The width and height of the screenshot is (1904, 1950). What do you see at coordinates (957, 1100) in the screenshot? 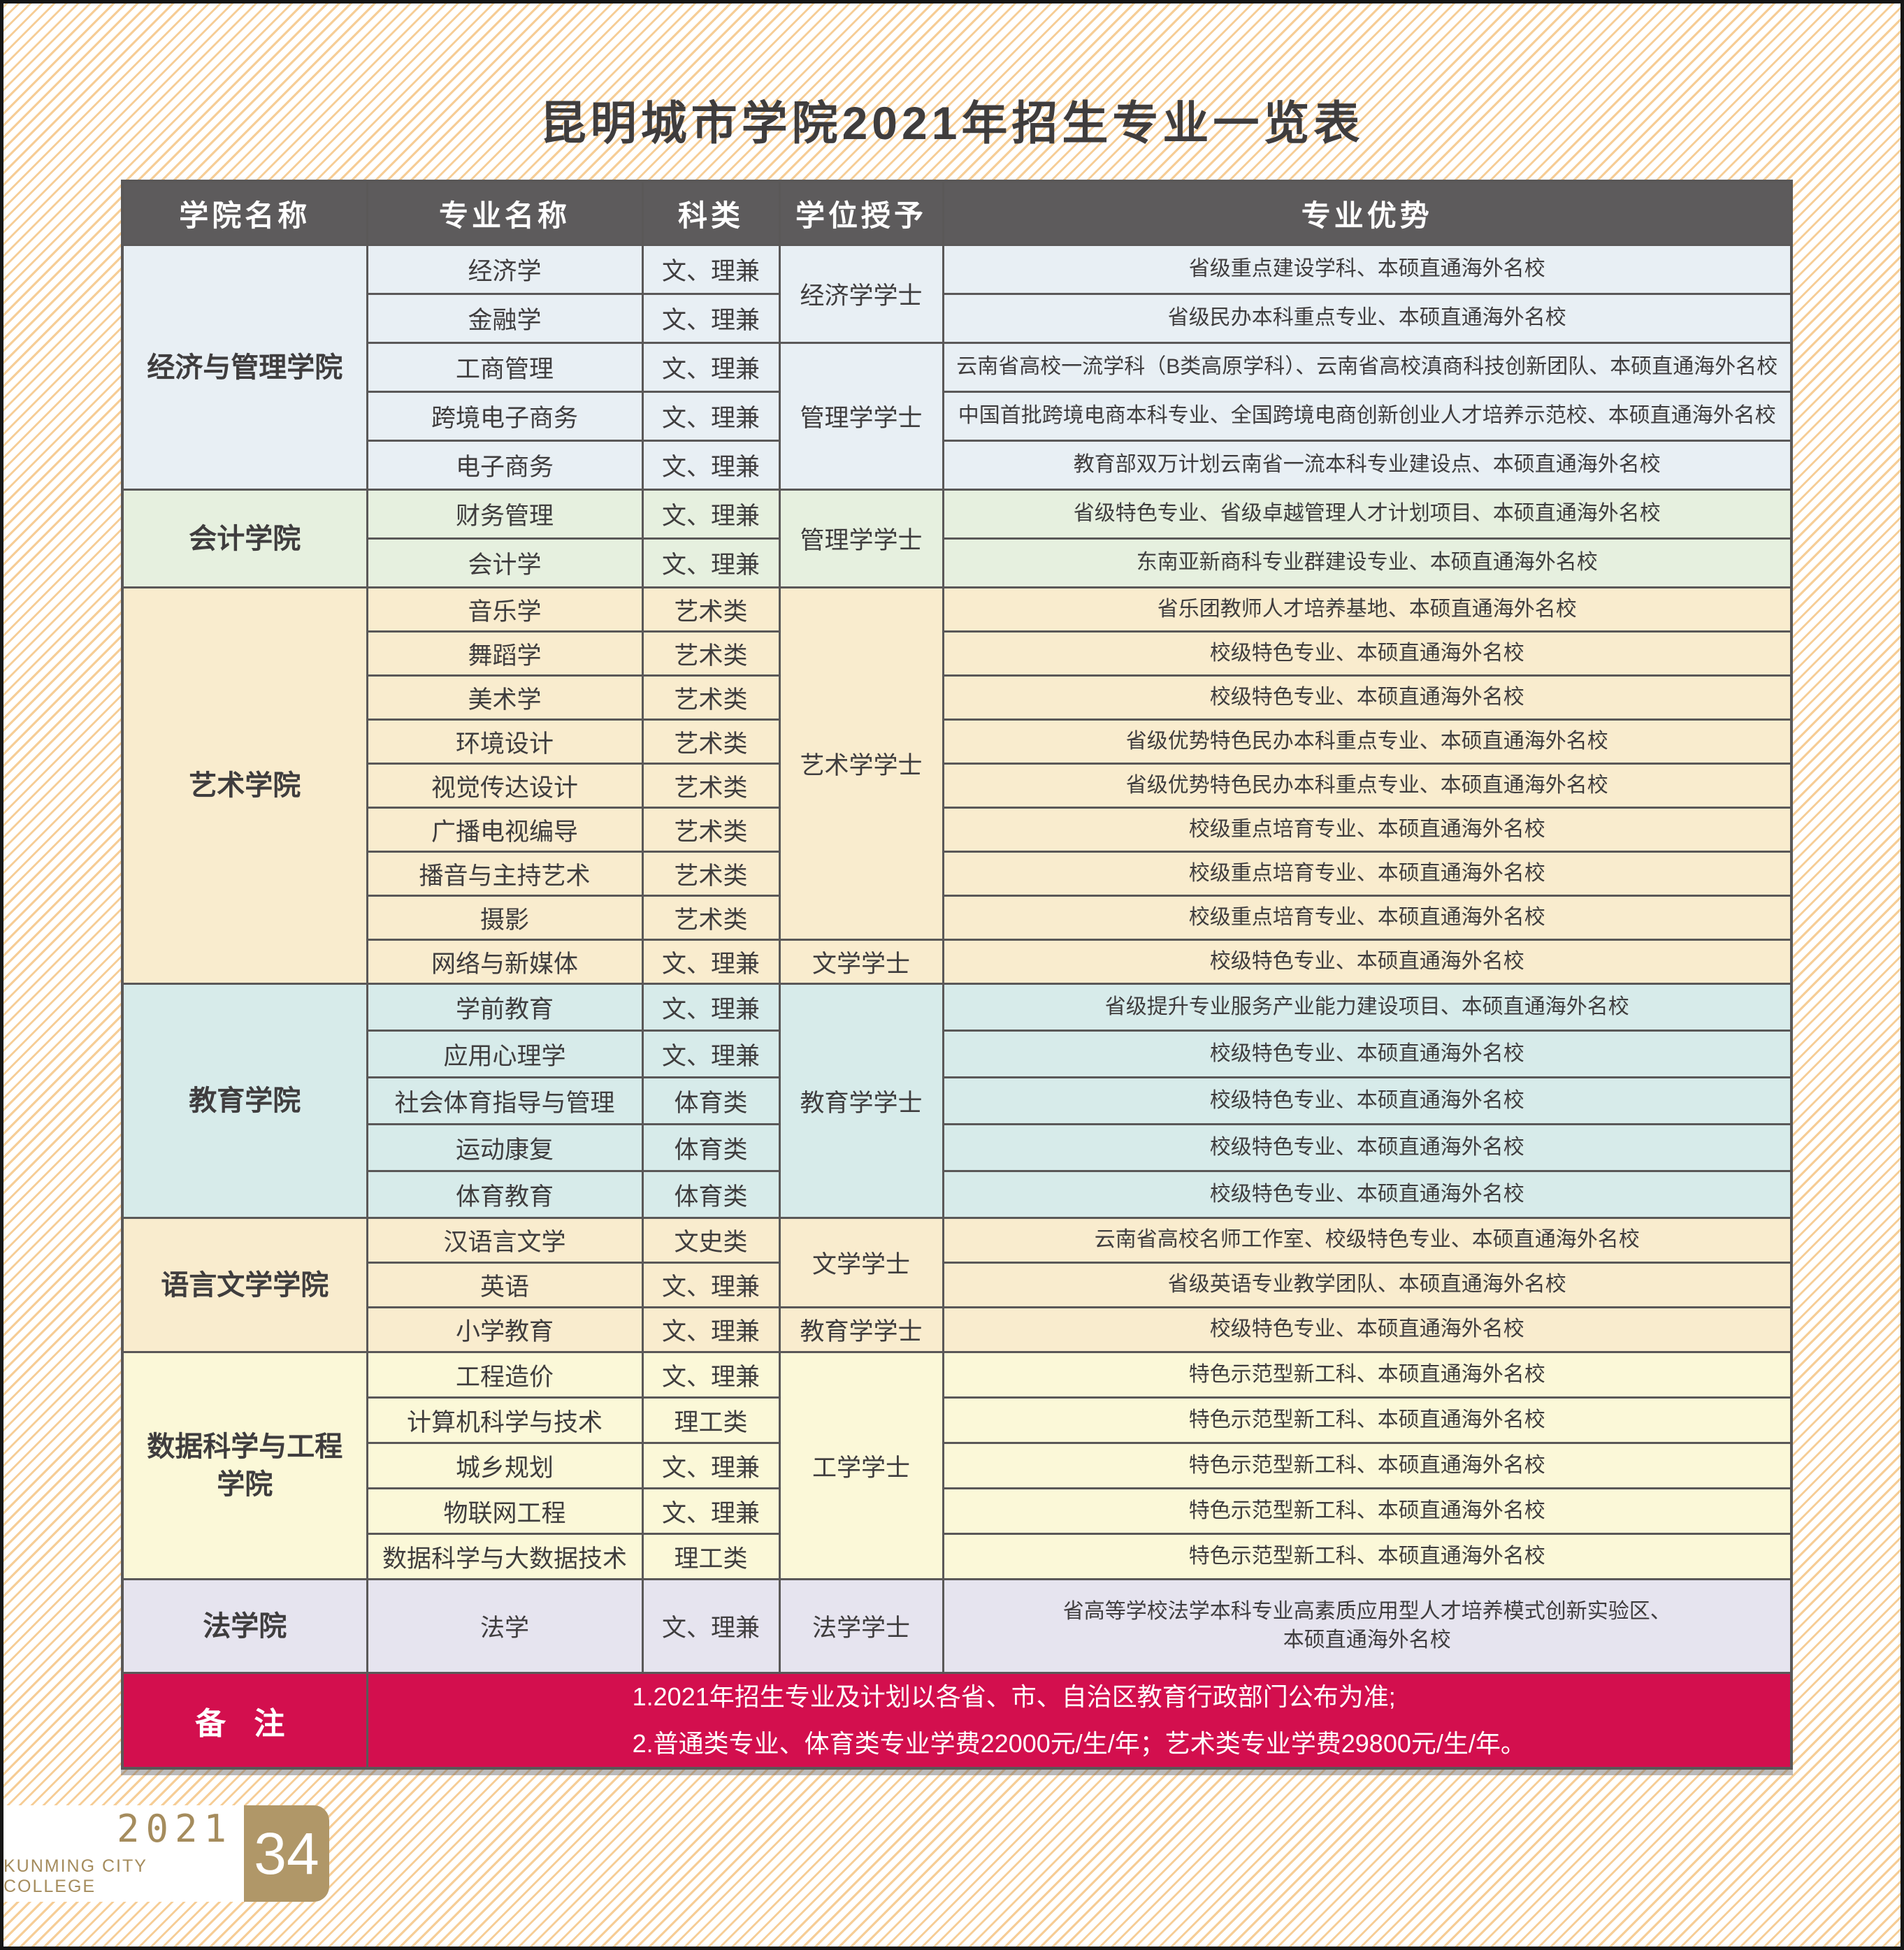
I see `table-row: 社会体育指导与管理 体育类 校级特色专业、本硕直通海外名校` at bounding box center [957, 1100].